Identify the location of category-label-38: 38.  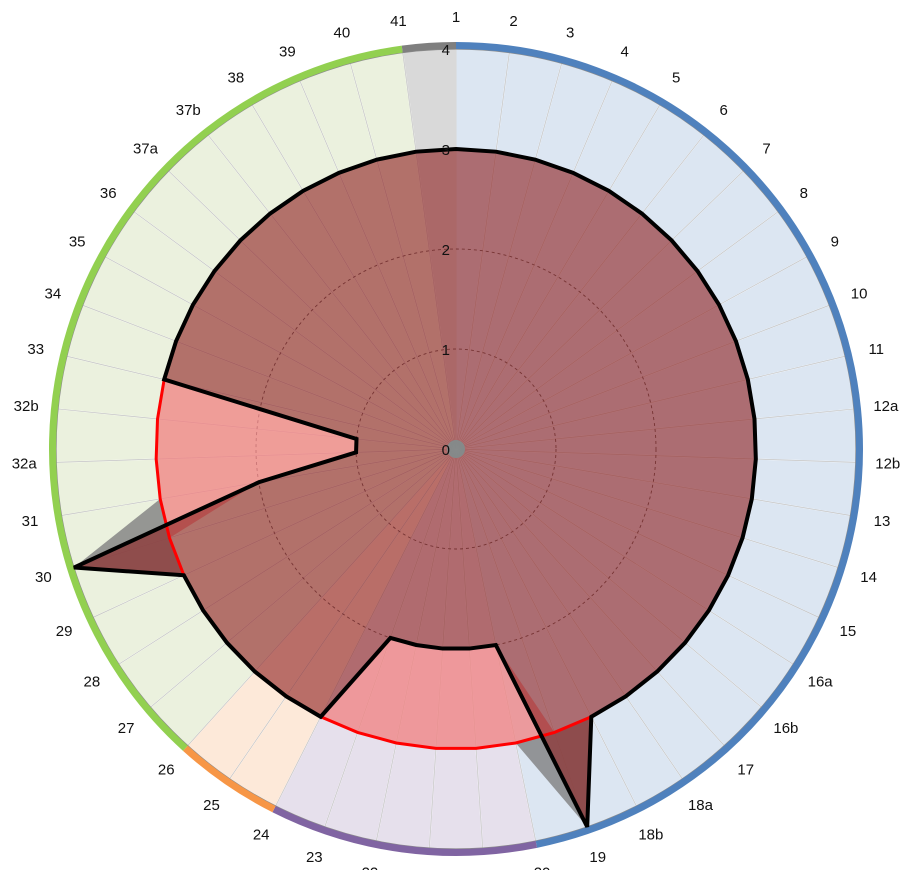
(236, 77).